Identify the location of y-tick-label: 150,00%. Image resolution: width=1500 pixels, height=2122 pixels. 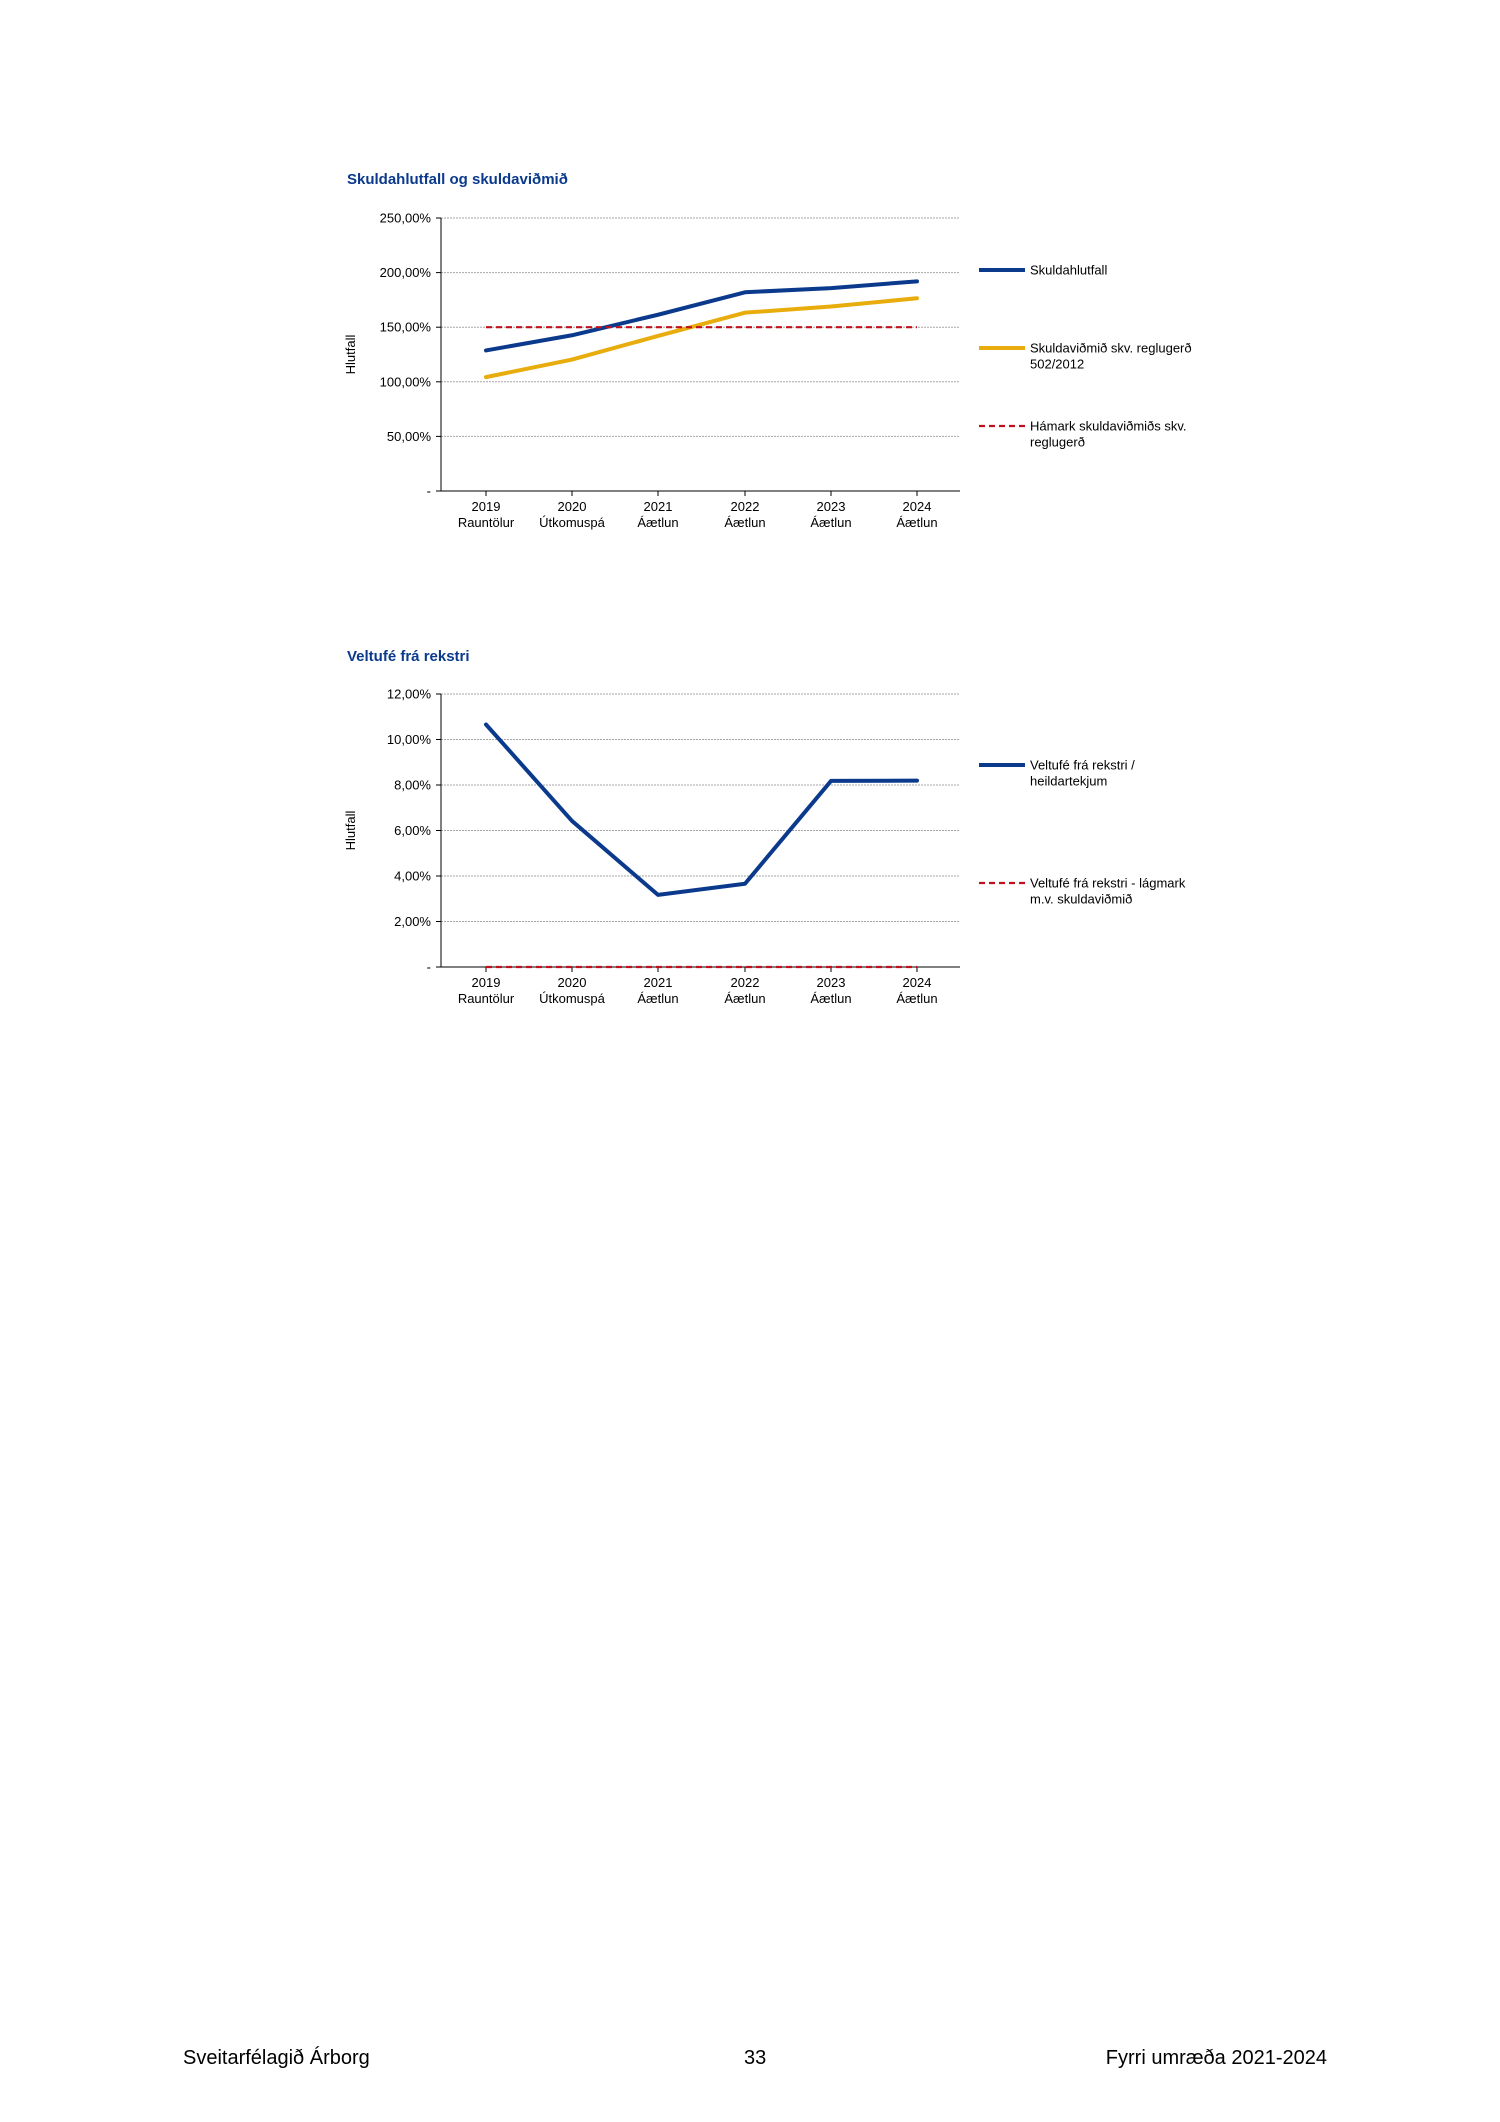
(406, 327).